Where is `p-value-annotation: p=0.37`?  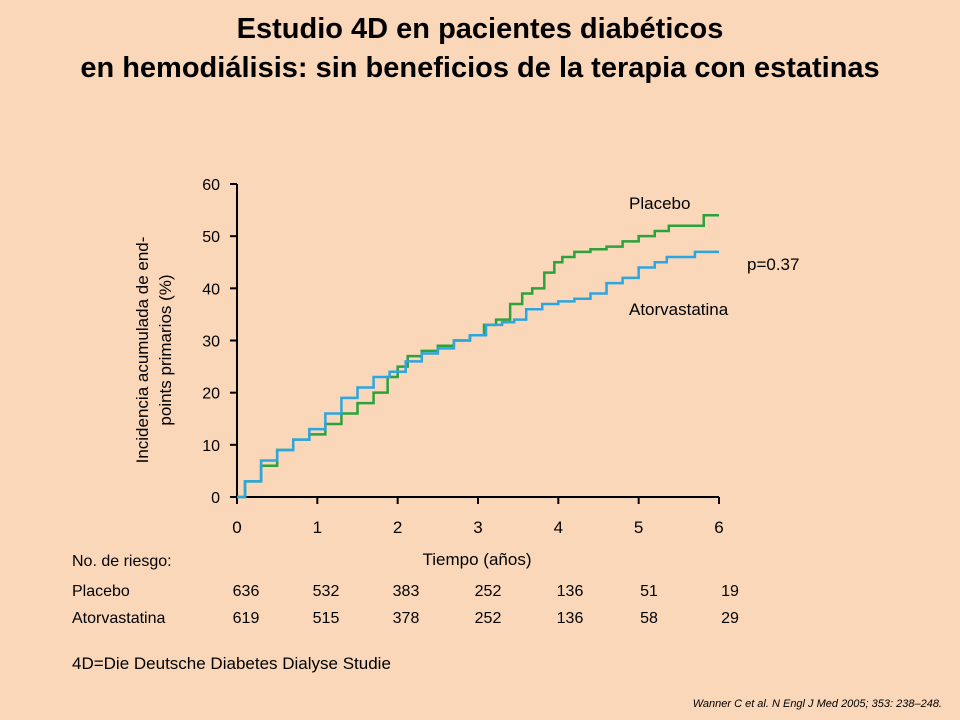
p-value-annotation: p=0.37 is located at coordinates (773, 264).